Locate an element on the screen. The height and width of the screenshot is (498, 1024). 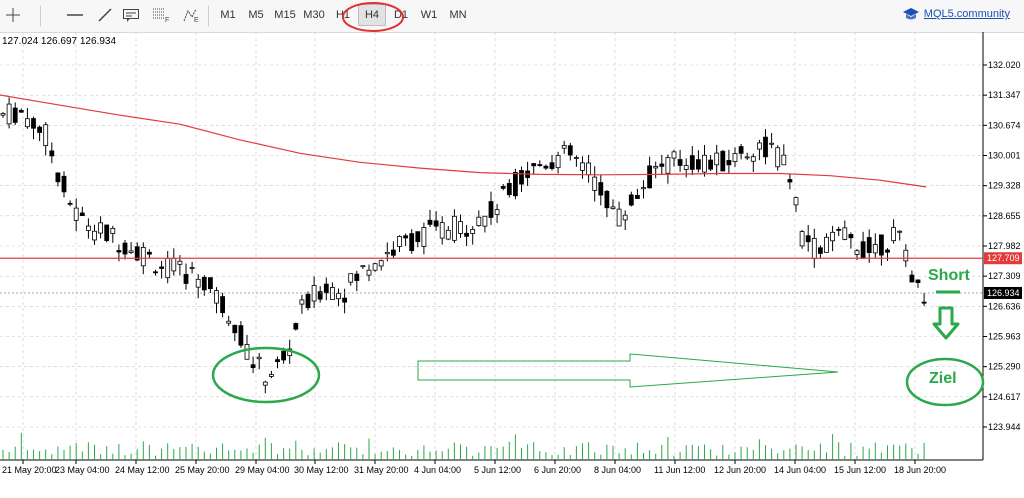
timeframe-m1: M1 is located at coordinates (228, 15).